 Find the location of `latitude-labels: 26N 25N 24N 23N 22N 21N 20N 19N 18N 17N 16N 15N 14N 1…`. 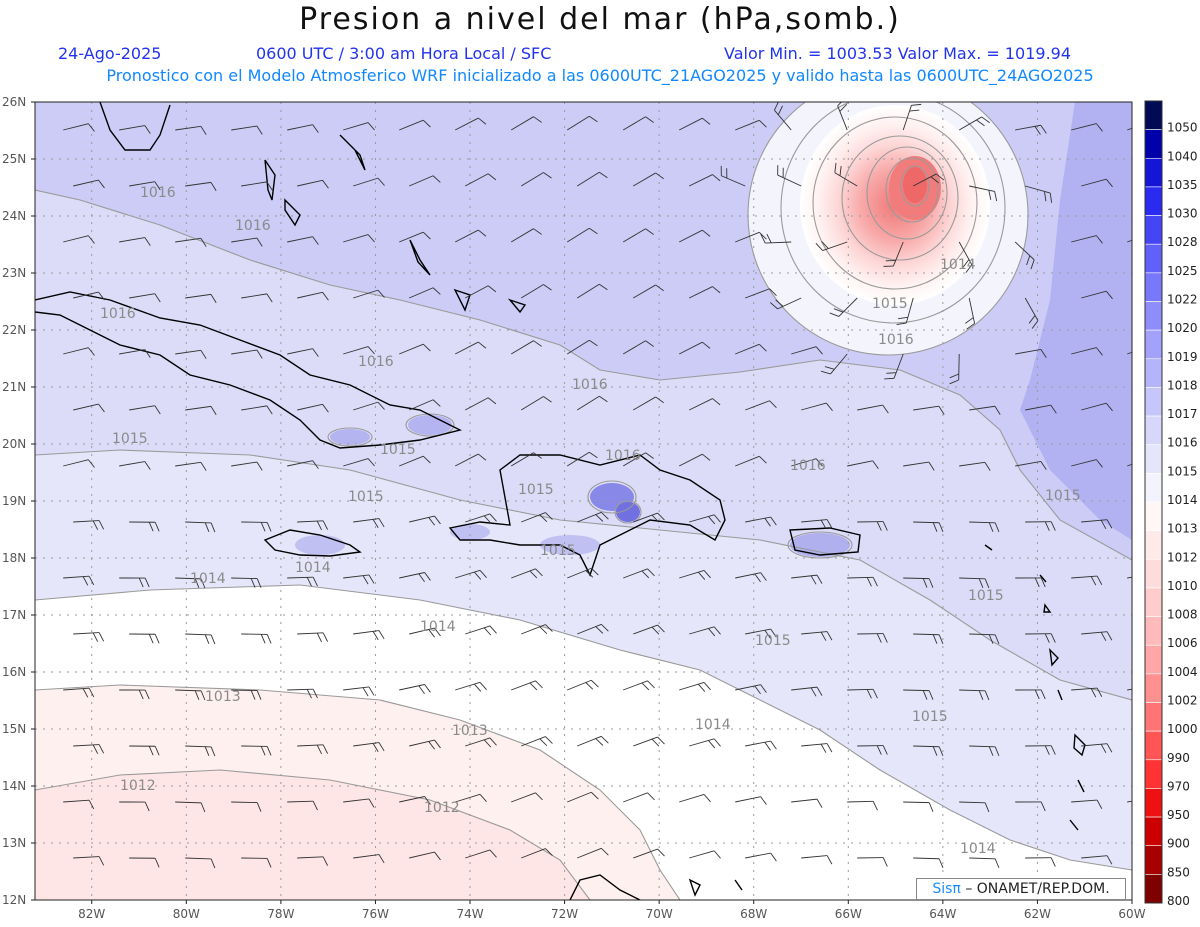

latitude-labels: 26N 25N 24N 23N 22N 21N 20N 19N 18N 17N 16N 15N 14N 1… is located at coordinates (18, 501).